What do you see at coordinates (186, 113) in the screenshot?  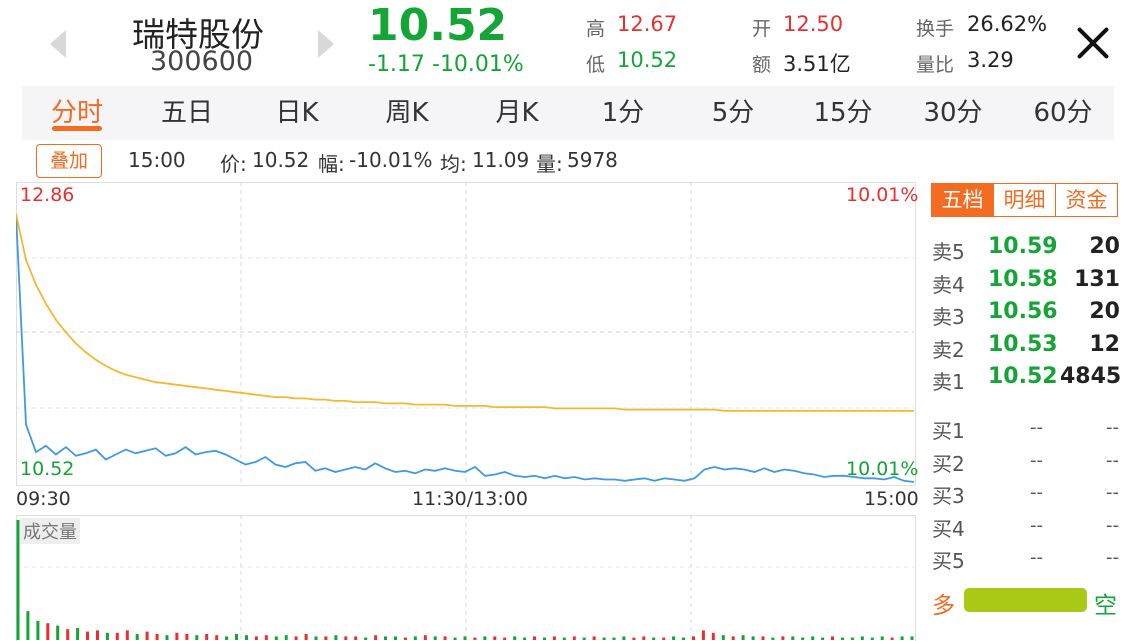 I see `tab-1: 五日` at bounding box center [186, 113].